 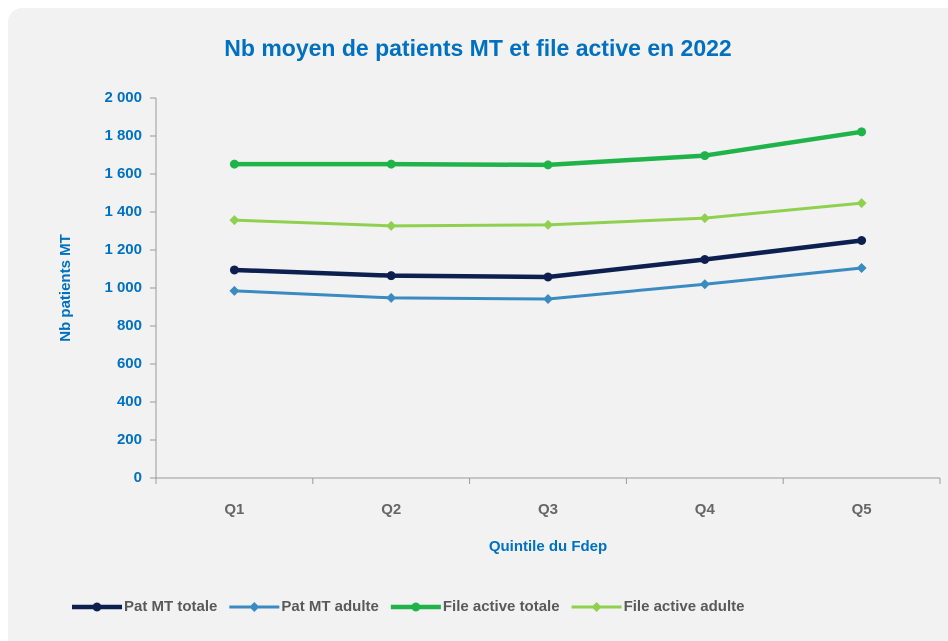 What do you see at coordinates (129, 363) in the screenshot?
I see `y-tick-label: 600` at bounding box center [129, 363].